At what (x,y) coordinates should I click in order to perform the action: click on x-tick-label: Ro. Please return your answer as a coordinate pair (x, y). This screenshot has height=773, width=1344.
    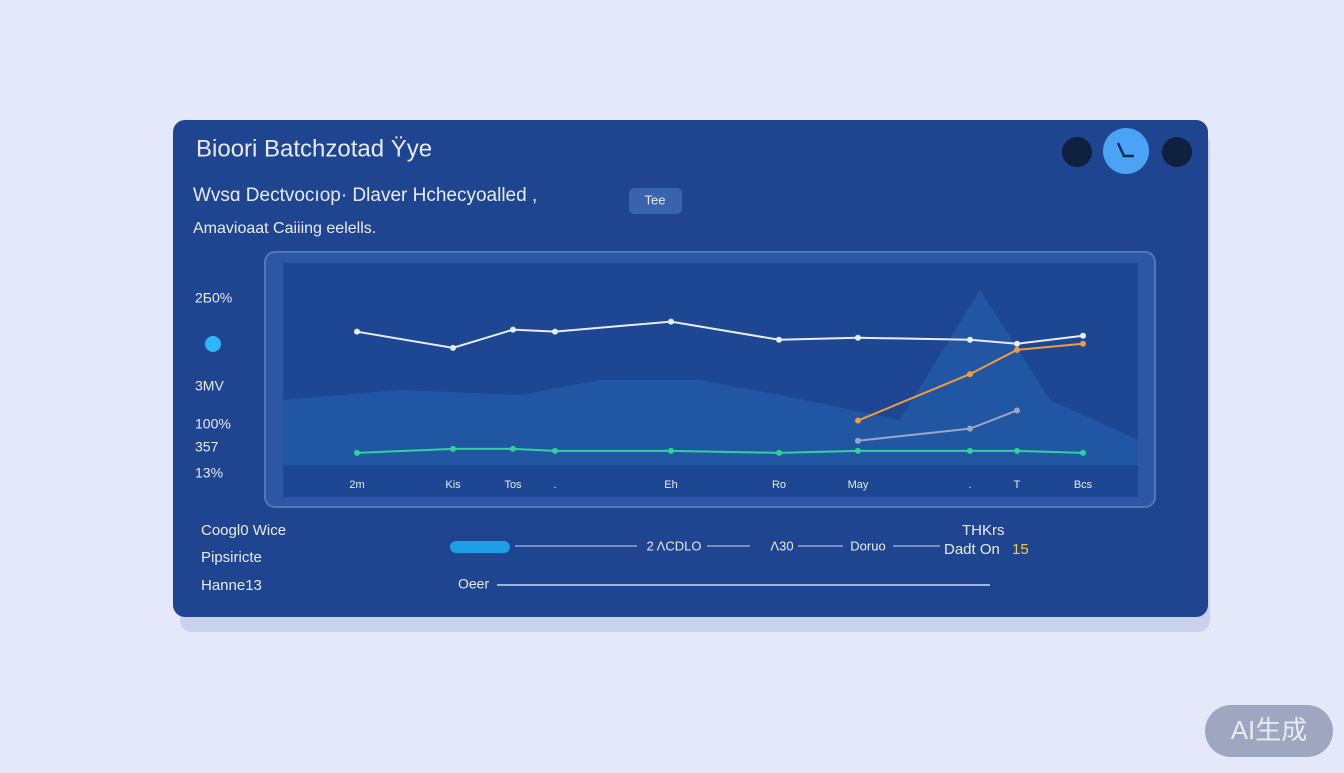
    Looking at the image, I should click on (779, 485).